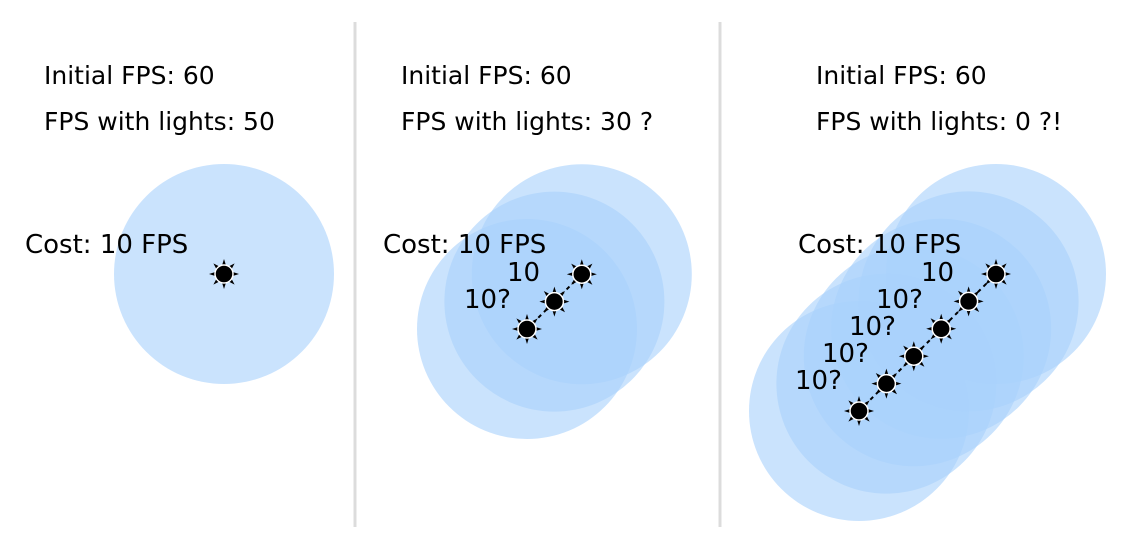 The width and height of the screenshot is (1148, 549). I want to click on panel-3-suns, so click(927, 342).